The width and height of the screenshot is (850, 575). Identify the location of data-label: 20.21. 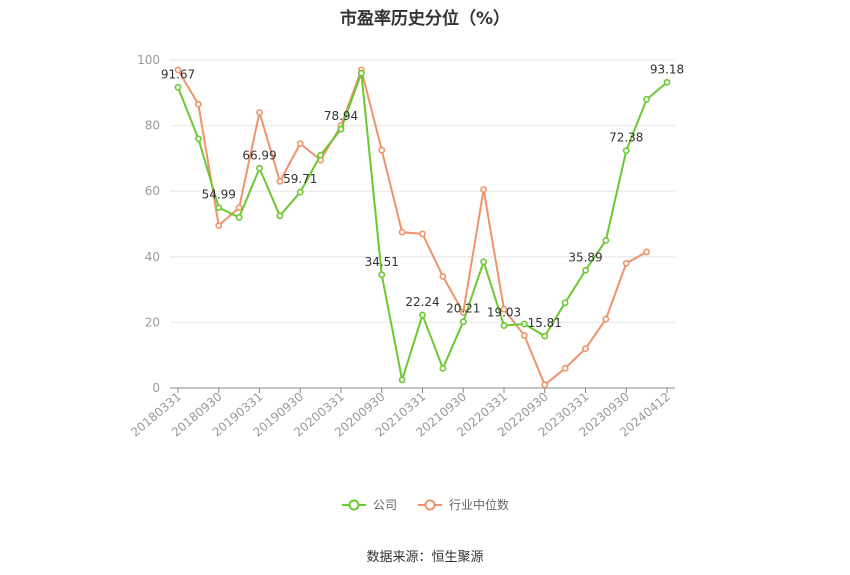
(463, 309).